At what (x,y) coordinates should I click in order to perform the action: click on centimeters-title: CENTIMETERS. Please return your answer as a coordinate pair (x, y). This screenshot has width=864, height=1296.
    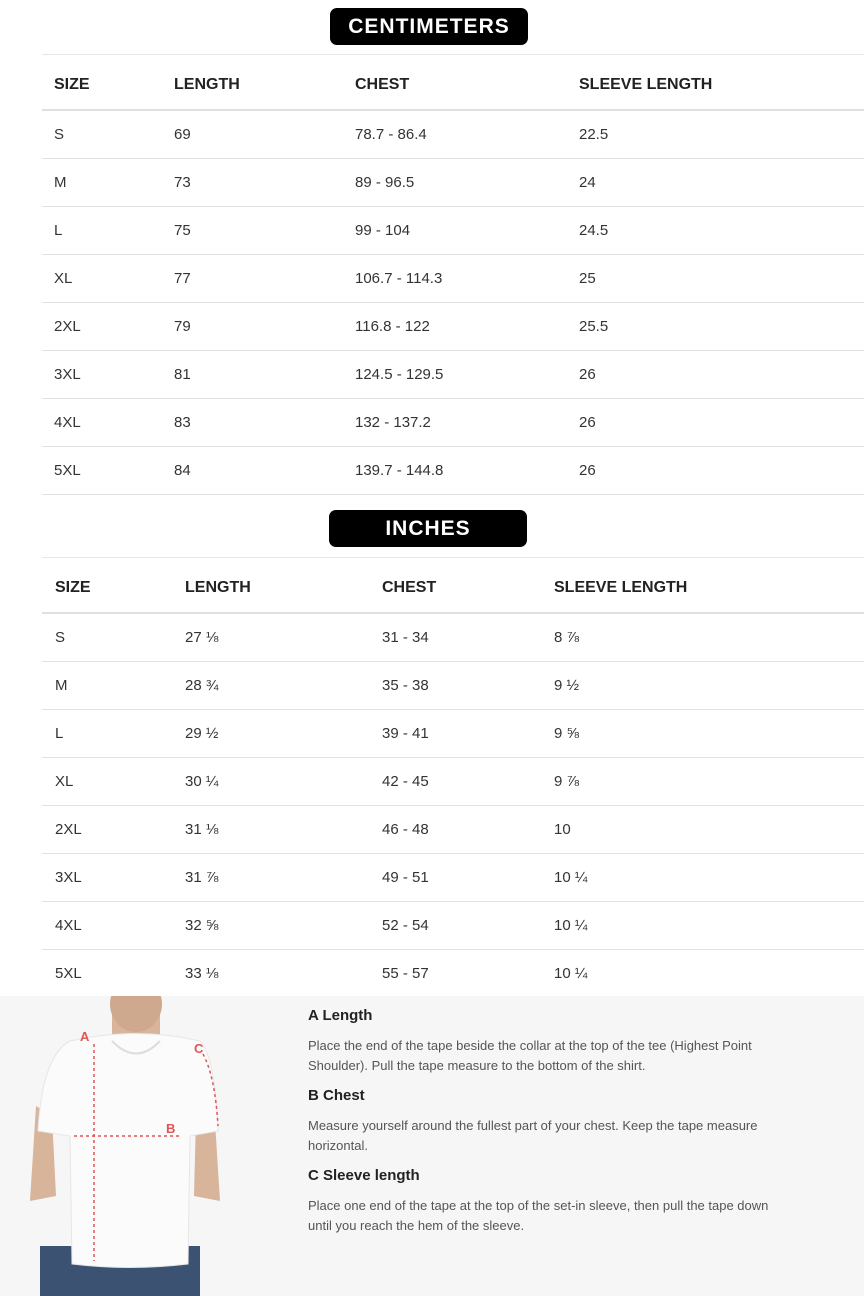
    Looking at the image, I should click on (429, 26).